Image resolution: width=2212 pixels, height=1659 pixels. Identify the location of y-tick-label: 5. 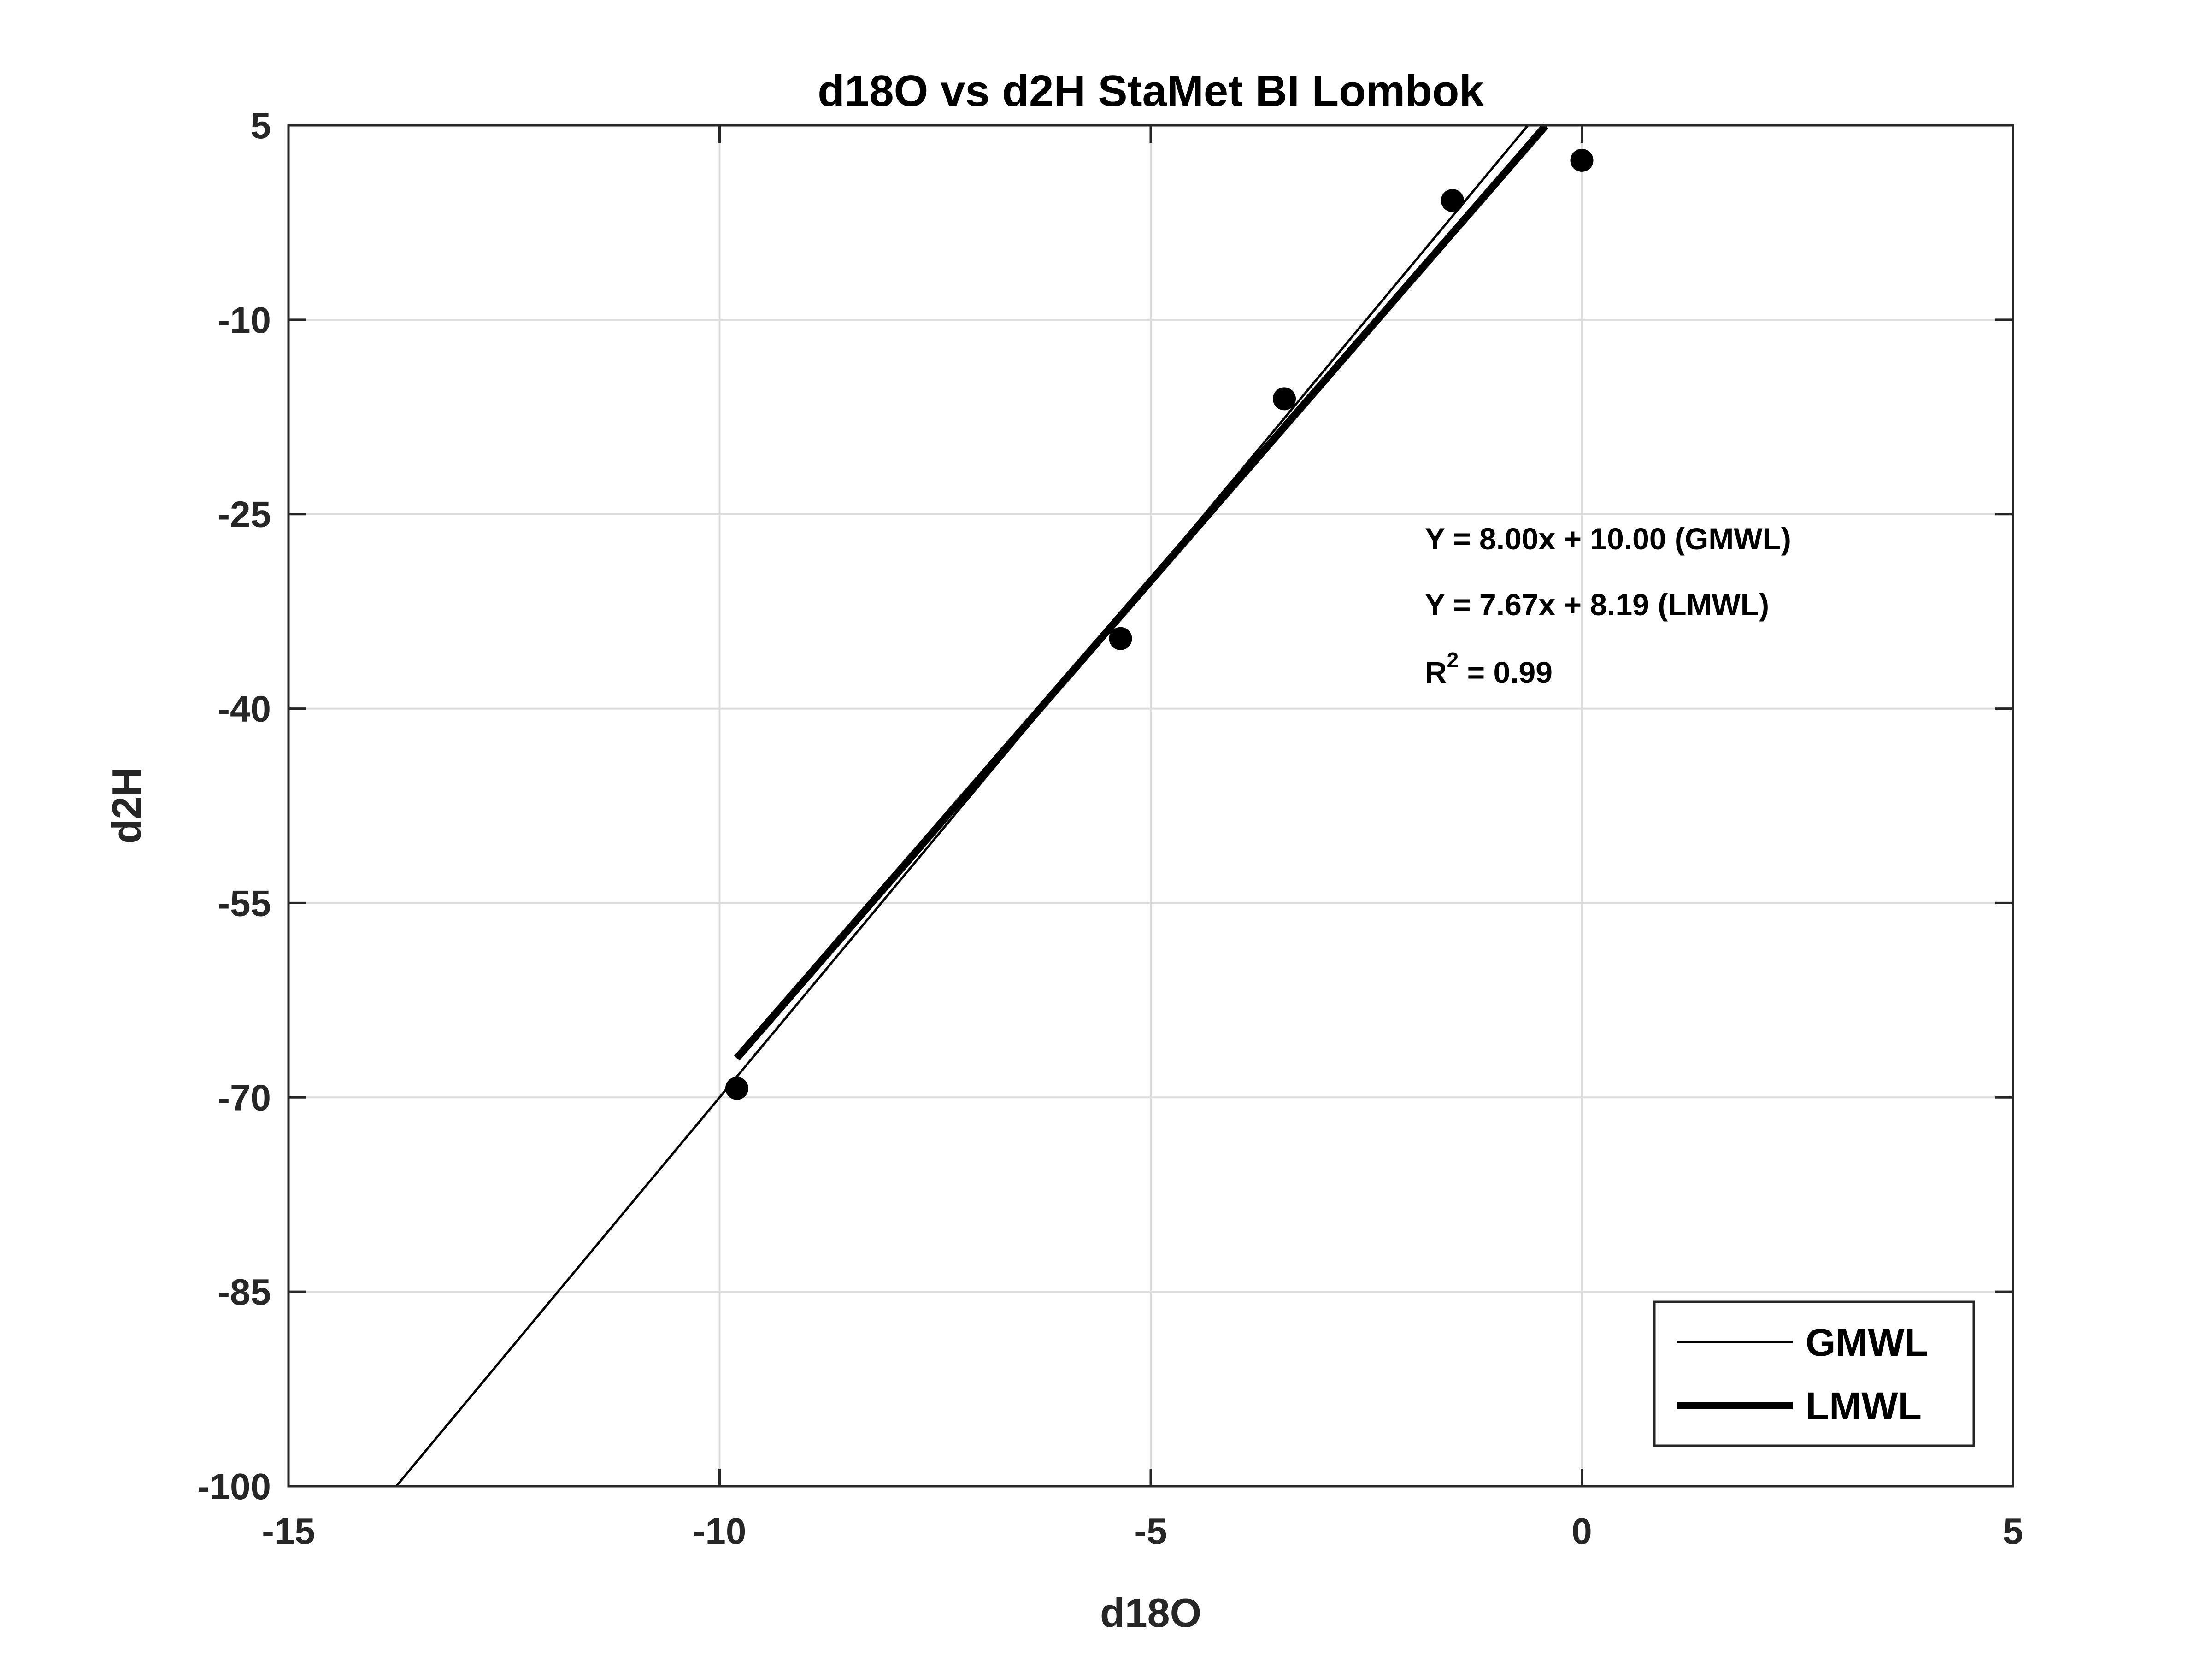
(261, 125).